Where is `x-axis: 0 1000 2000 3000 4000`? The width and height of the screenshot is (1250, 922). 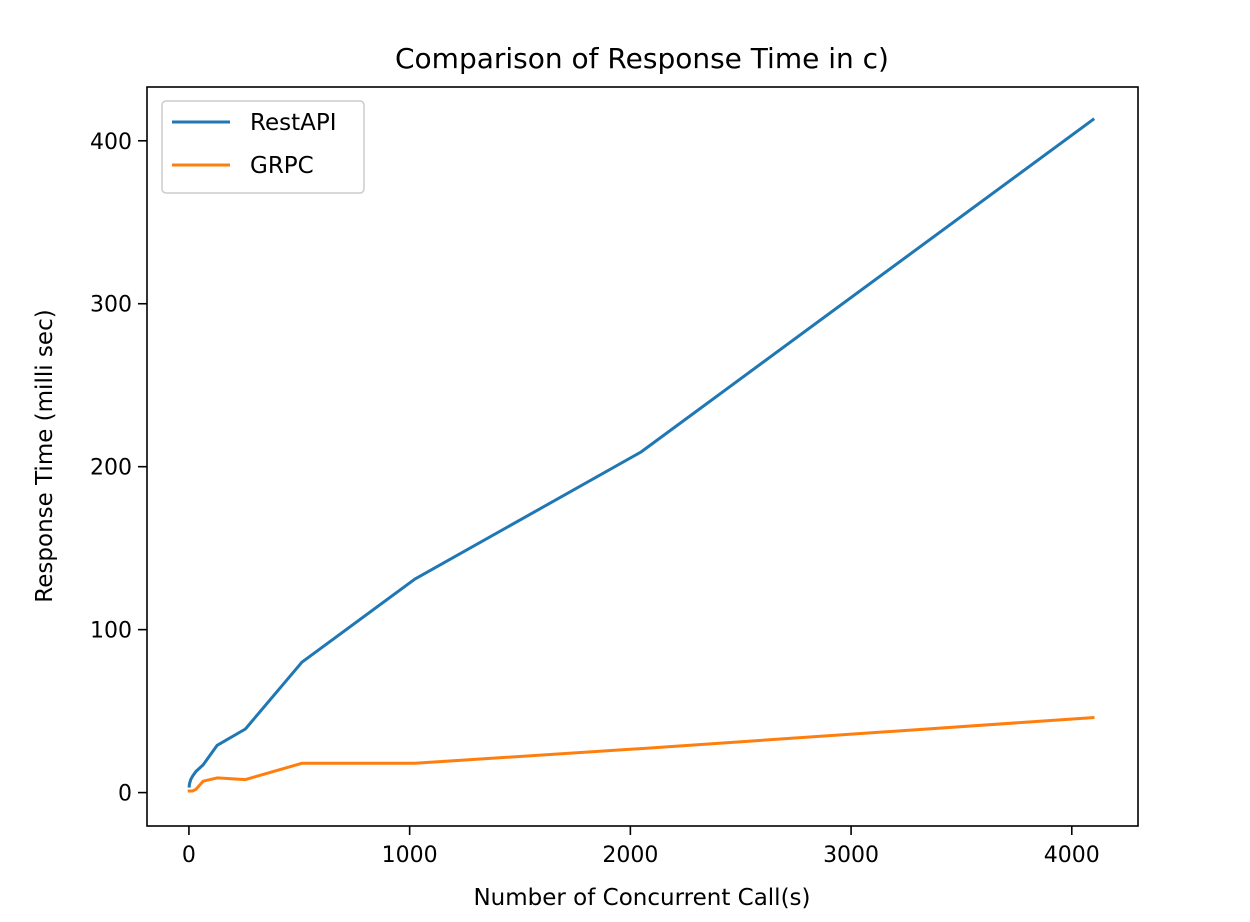 x-axis: 0 1000 2000 3000 4000 is located at coordinates (641, 847).